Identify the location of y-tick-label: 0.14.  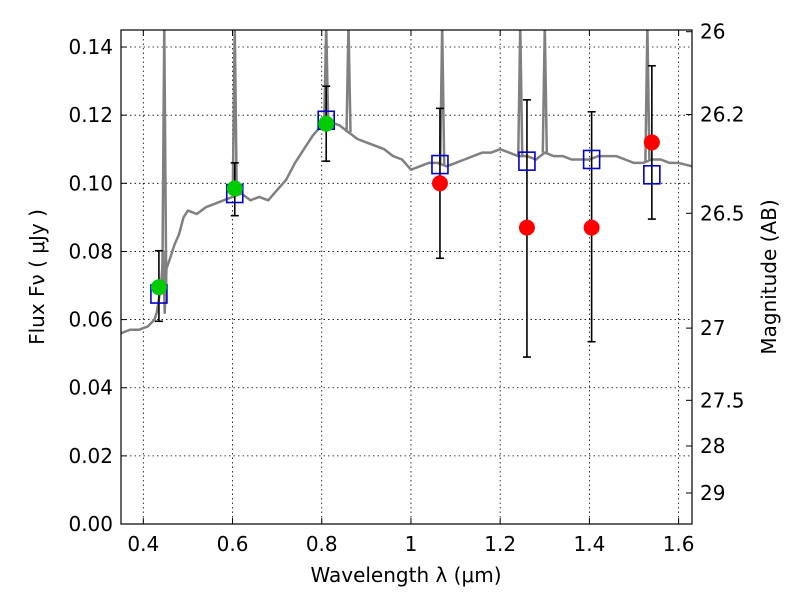
(90, 47).